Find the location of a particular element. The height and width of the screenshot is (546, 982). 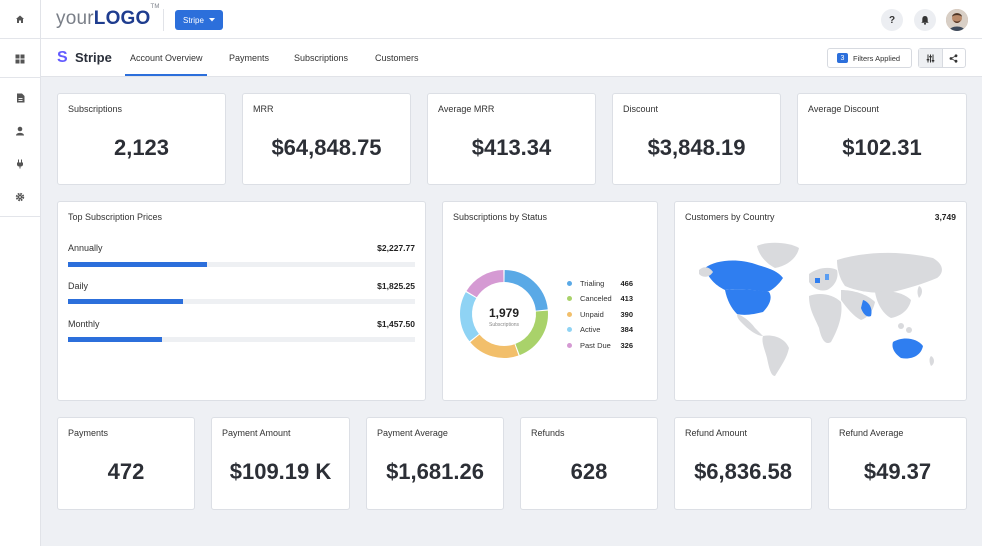

kpi-card-refund-average: Refund Average $49.37 is located at coordinates (897, 463).